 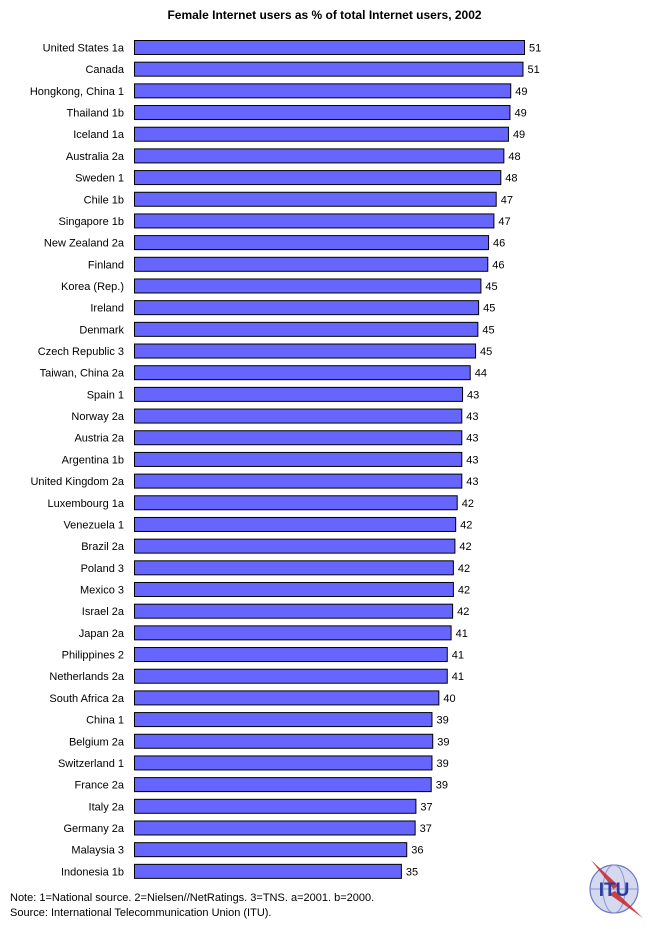 I want to click on category-label: Luxembourg 1a, so click(x=86, y=504).